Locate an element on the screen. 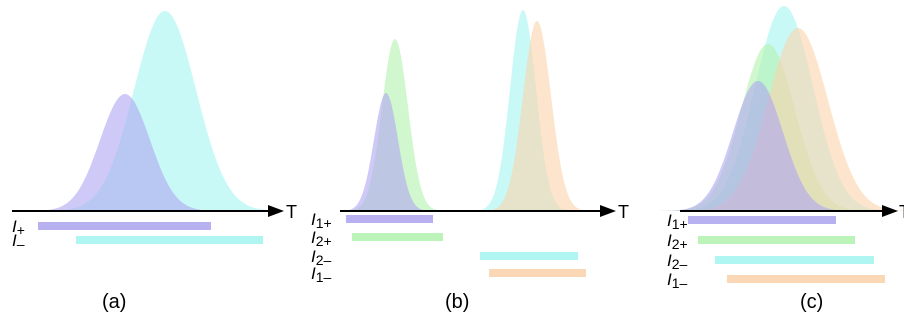 This screenshot has width=904, height=320. panel-a-interval-label: I+ is located at coordinates (18, 227).